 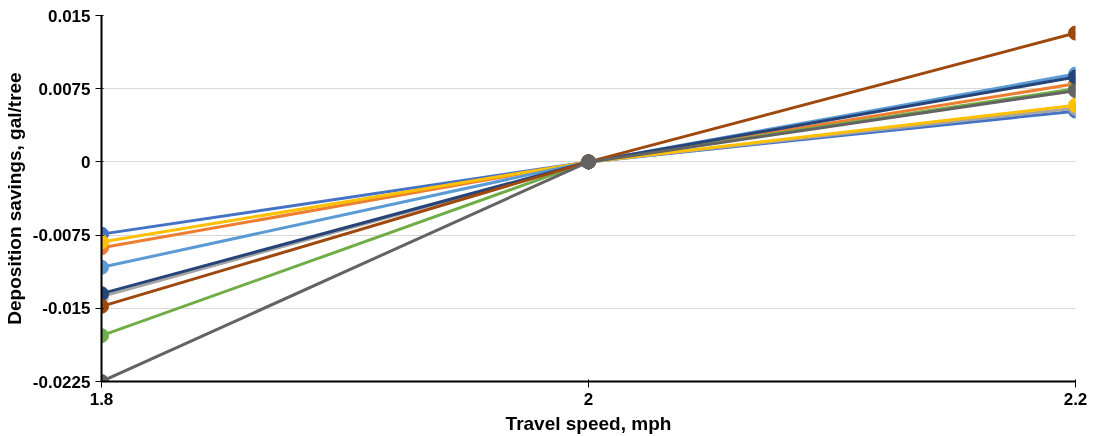 I want to click on y-axis-title: Deposition savings, gal/tree, so click(x=14, y=198).